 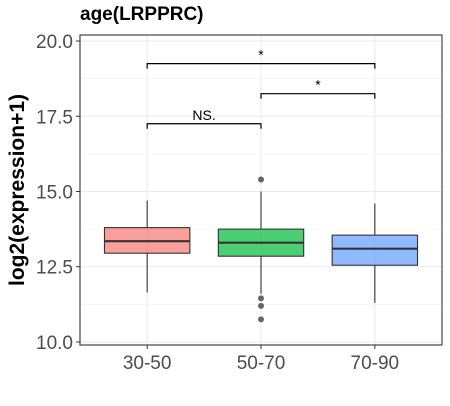 What do you see at coordinates (54, 268) in the screenshot?
I see `y-tick-label: 12.5` at bounding box center [54, 268].